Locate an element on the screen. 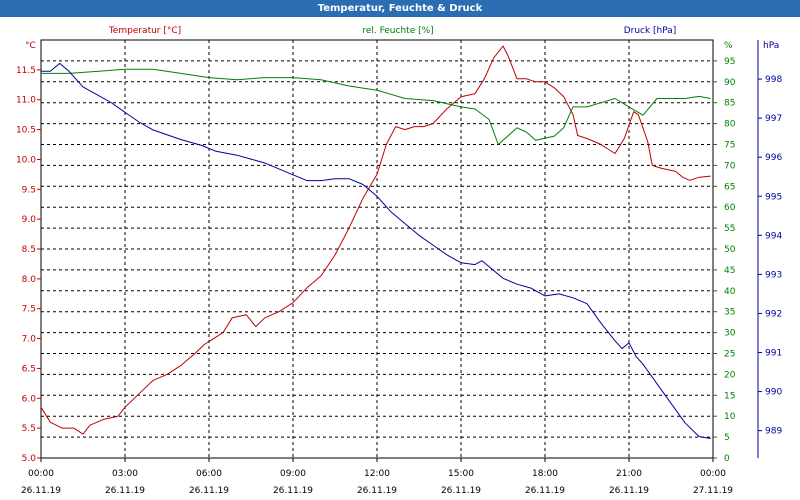 This screenshot has width=800, height=500. humidity-tick-label: 35 is located at coordinates (729, 313).